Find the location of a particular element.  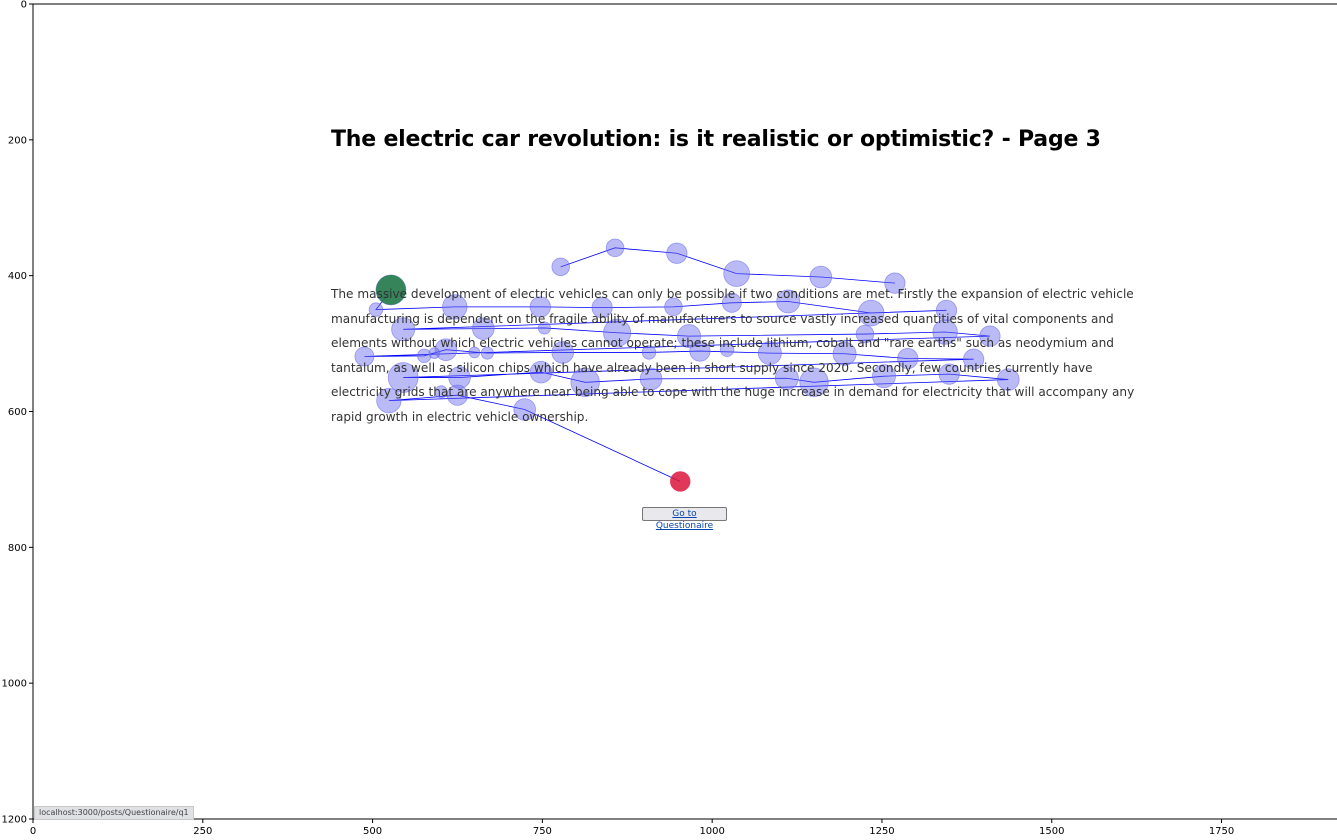

status-bar-url: localhost:3000/posts/Questionaire/q1 is located at coordinates (114, 813).